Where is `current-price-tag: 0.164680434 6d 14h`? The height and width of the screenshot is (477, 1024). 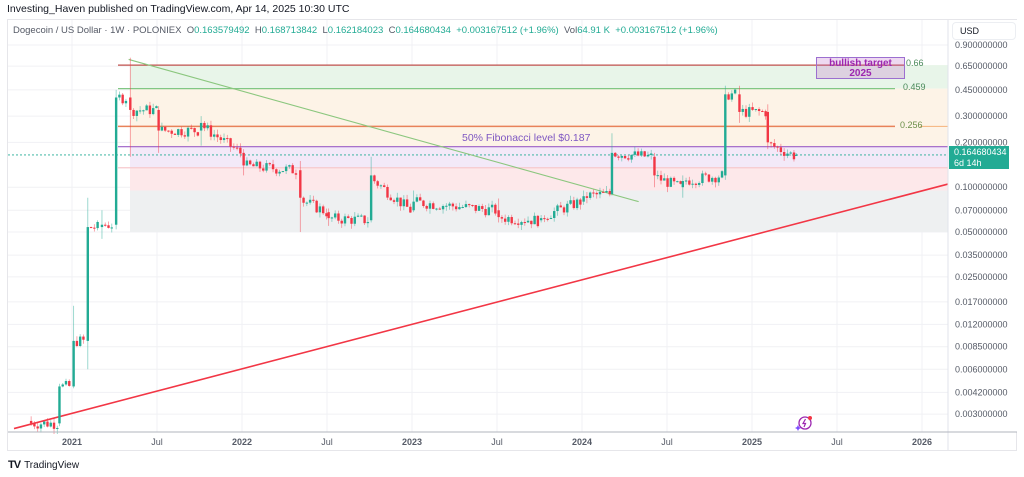
current-price-tag: 0.164680434 6d 14h is located at coordinates (979, 157).